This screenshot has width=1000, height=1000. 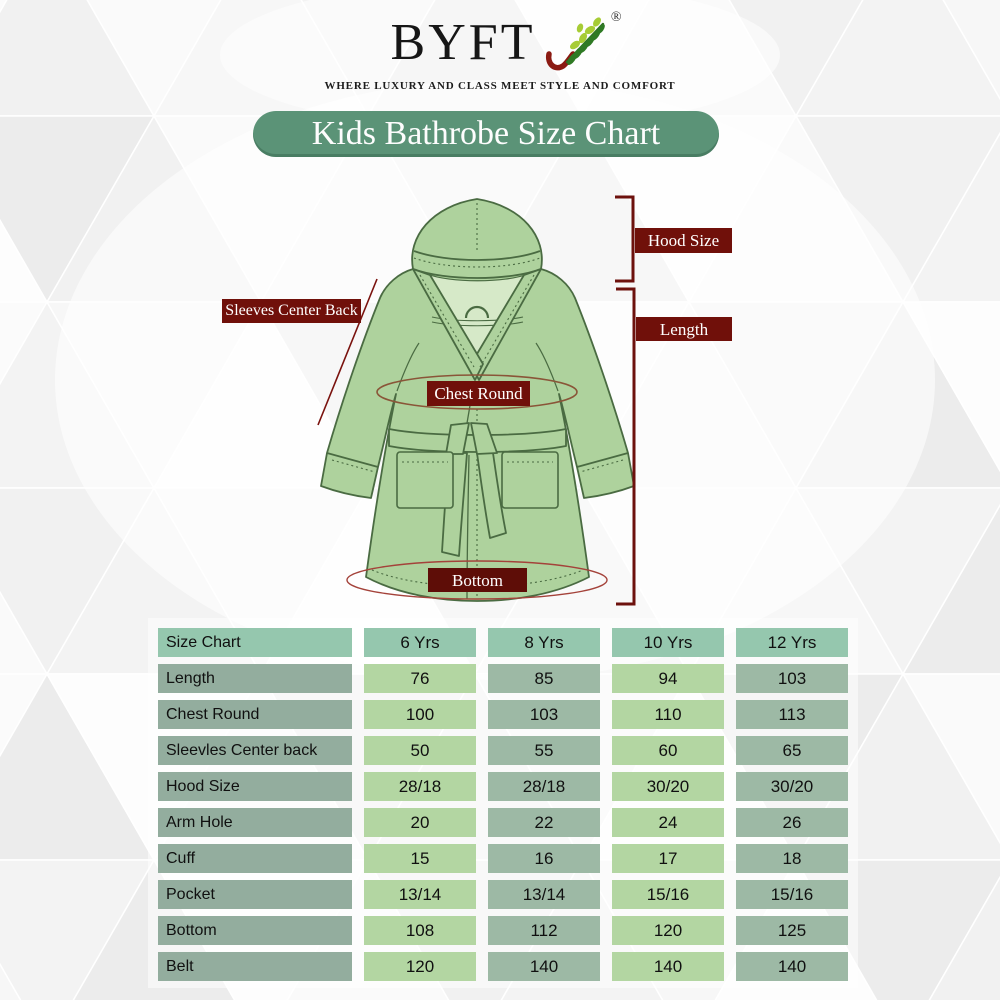 I want to click on pocket-right, so click(x=530, y=480).